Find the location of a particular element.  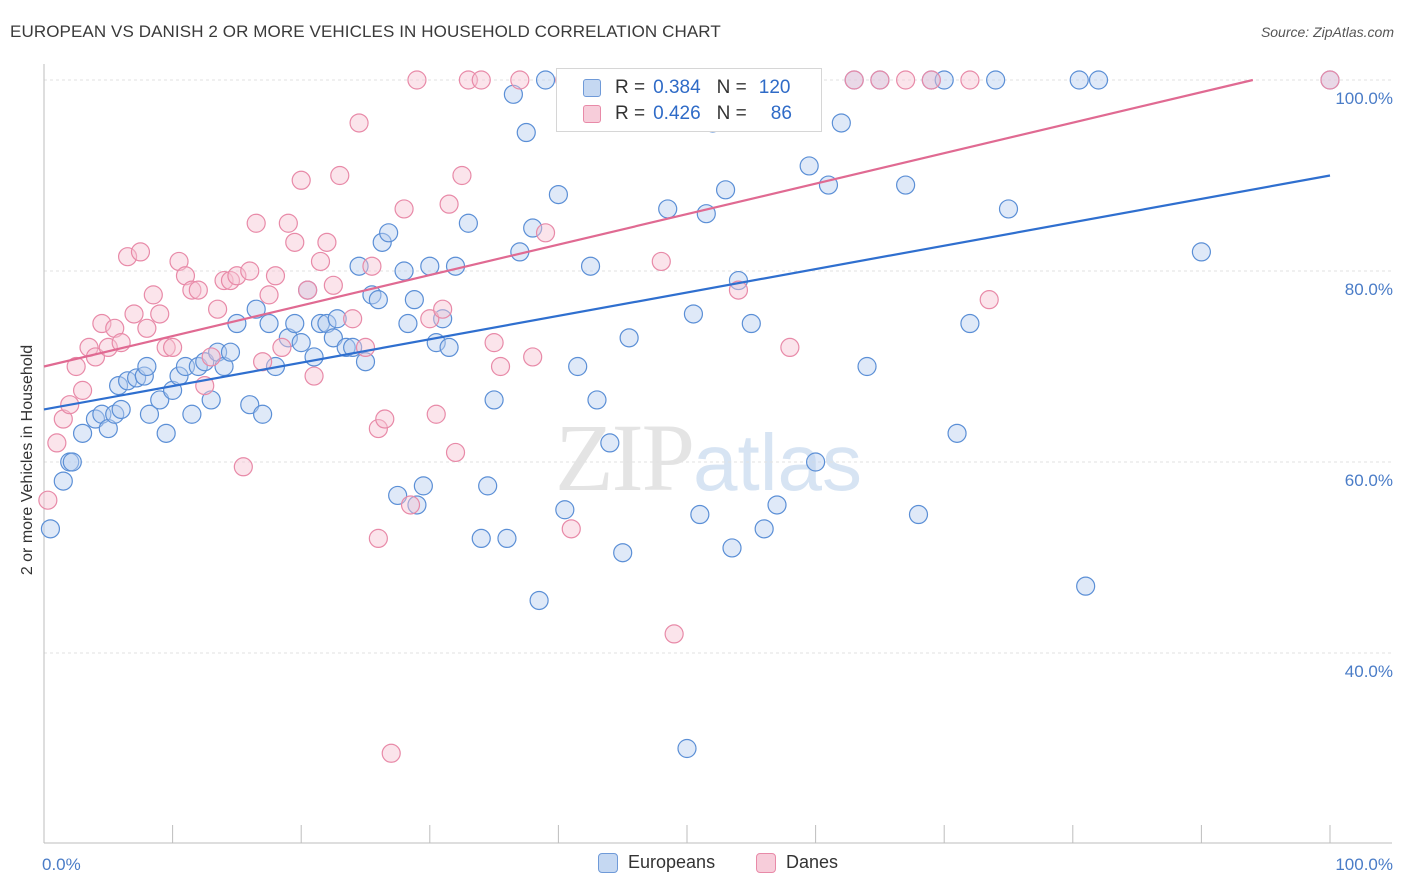

y-tick-label: 60.0% is located at coordinates (1369, 480).